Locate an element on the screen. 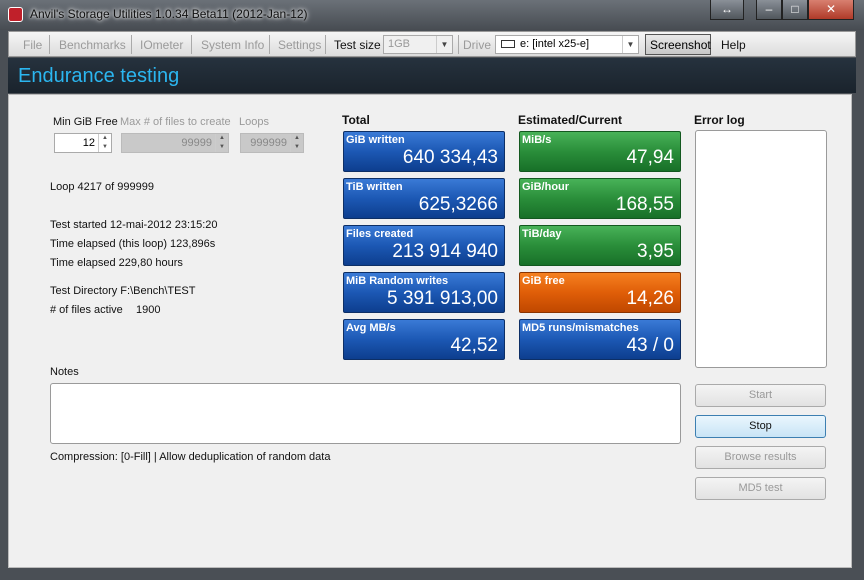 This screenshot has width=864, height=580. tile-value: 3,95 is located at coordinates (655, 251).